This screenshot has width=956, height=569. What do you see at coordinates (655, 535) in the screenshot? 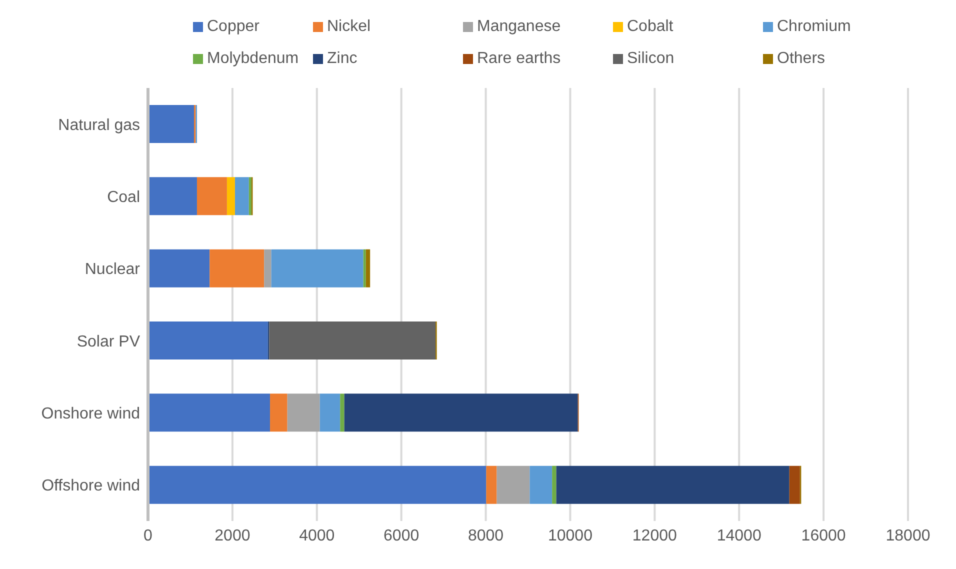
I see `x-tick-label: 12000` at bounding box center [655, 535].